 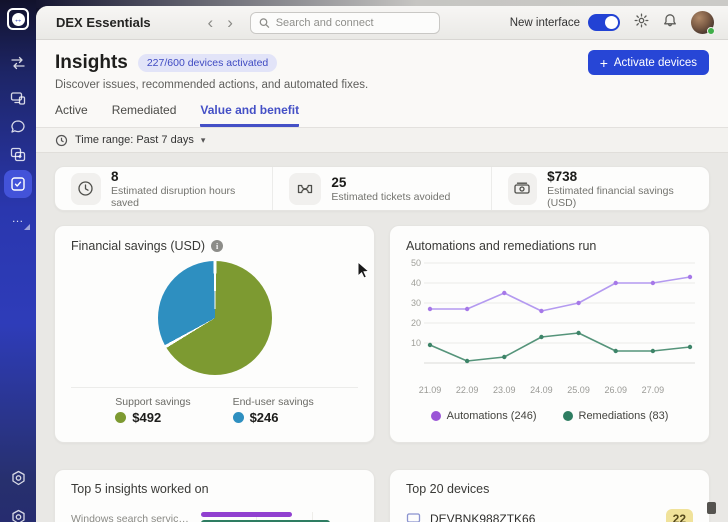 I want to click on forward-chevron-icon: ›, so click(x=230, y=22).